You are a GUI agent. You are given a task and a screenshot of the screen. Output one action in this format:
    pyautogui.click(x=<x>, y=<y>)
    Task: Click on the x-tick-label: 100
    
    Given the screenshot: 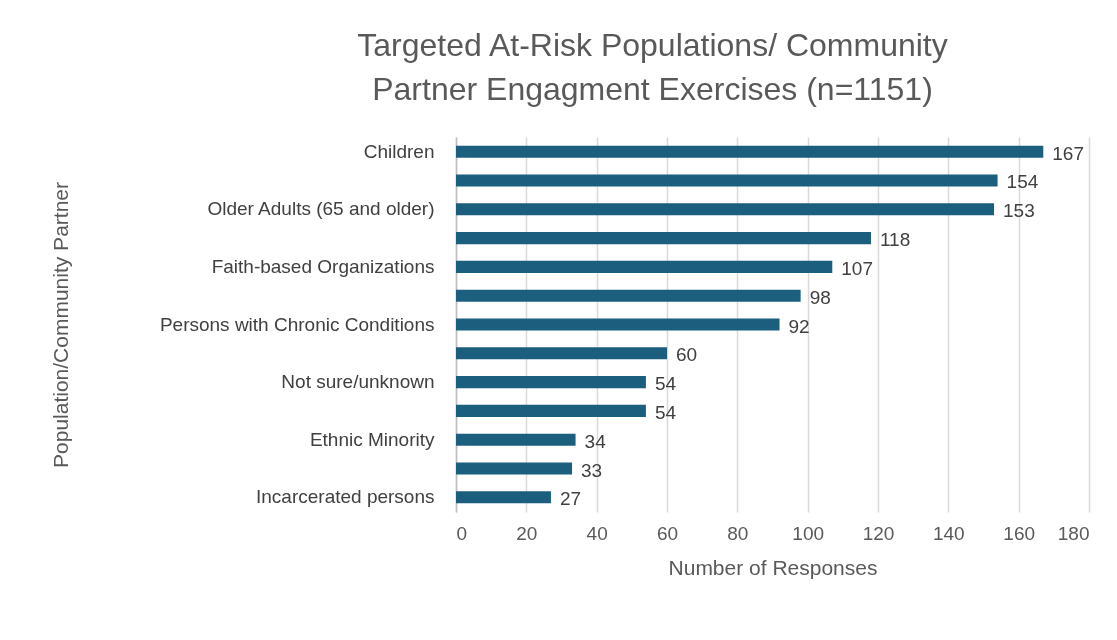 What is the action you would take?
    pyautogui.click(x=808, y=533)
    